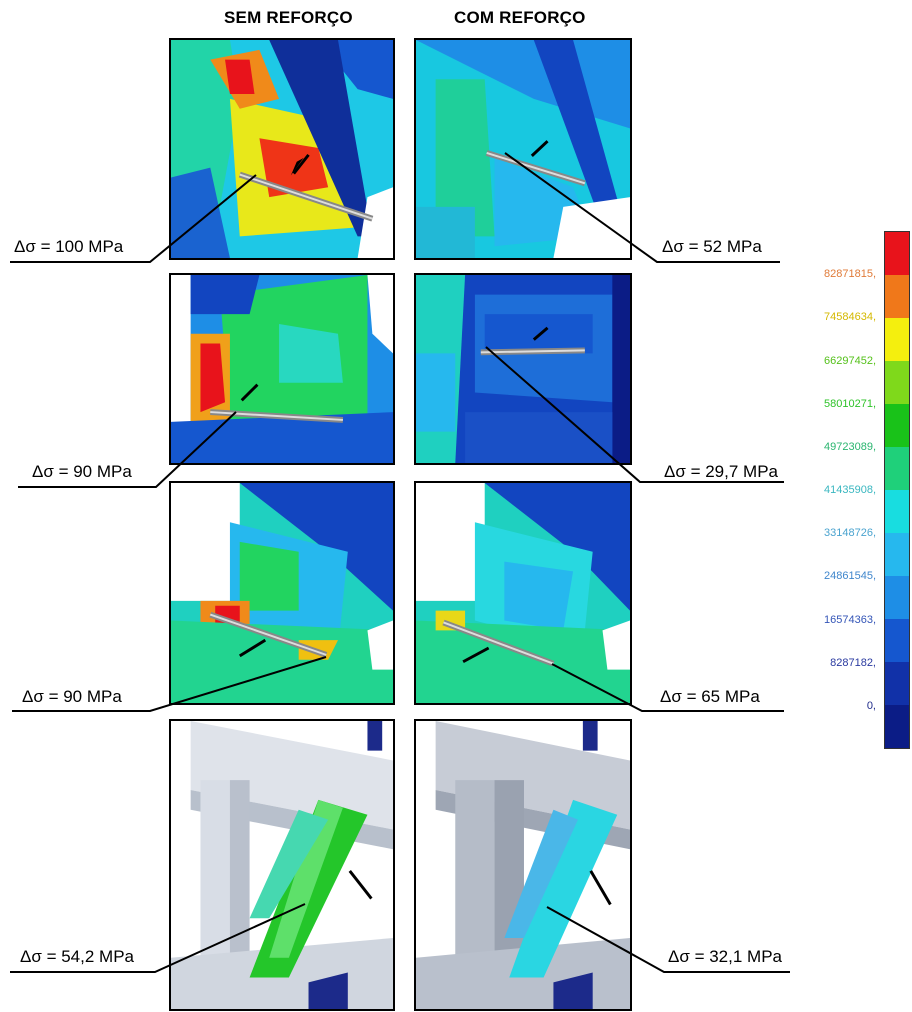 This screenshot has width=912, height=1012. I want to click on colorbar-tick-label: 74584634,, so click(850, 317).